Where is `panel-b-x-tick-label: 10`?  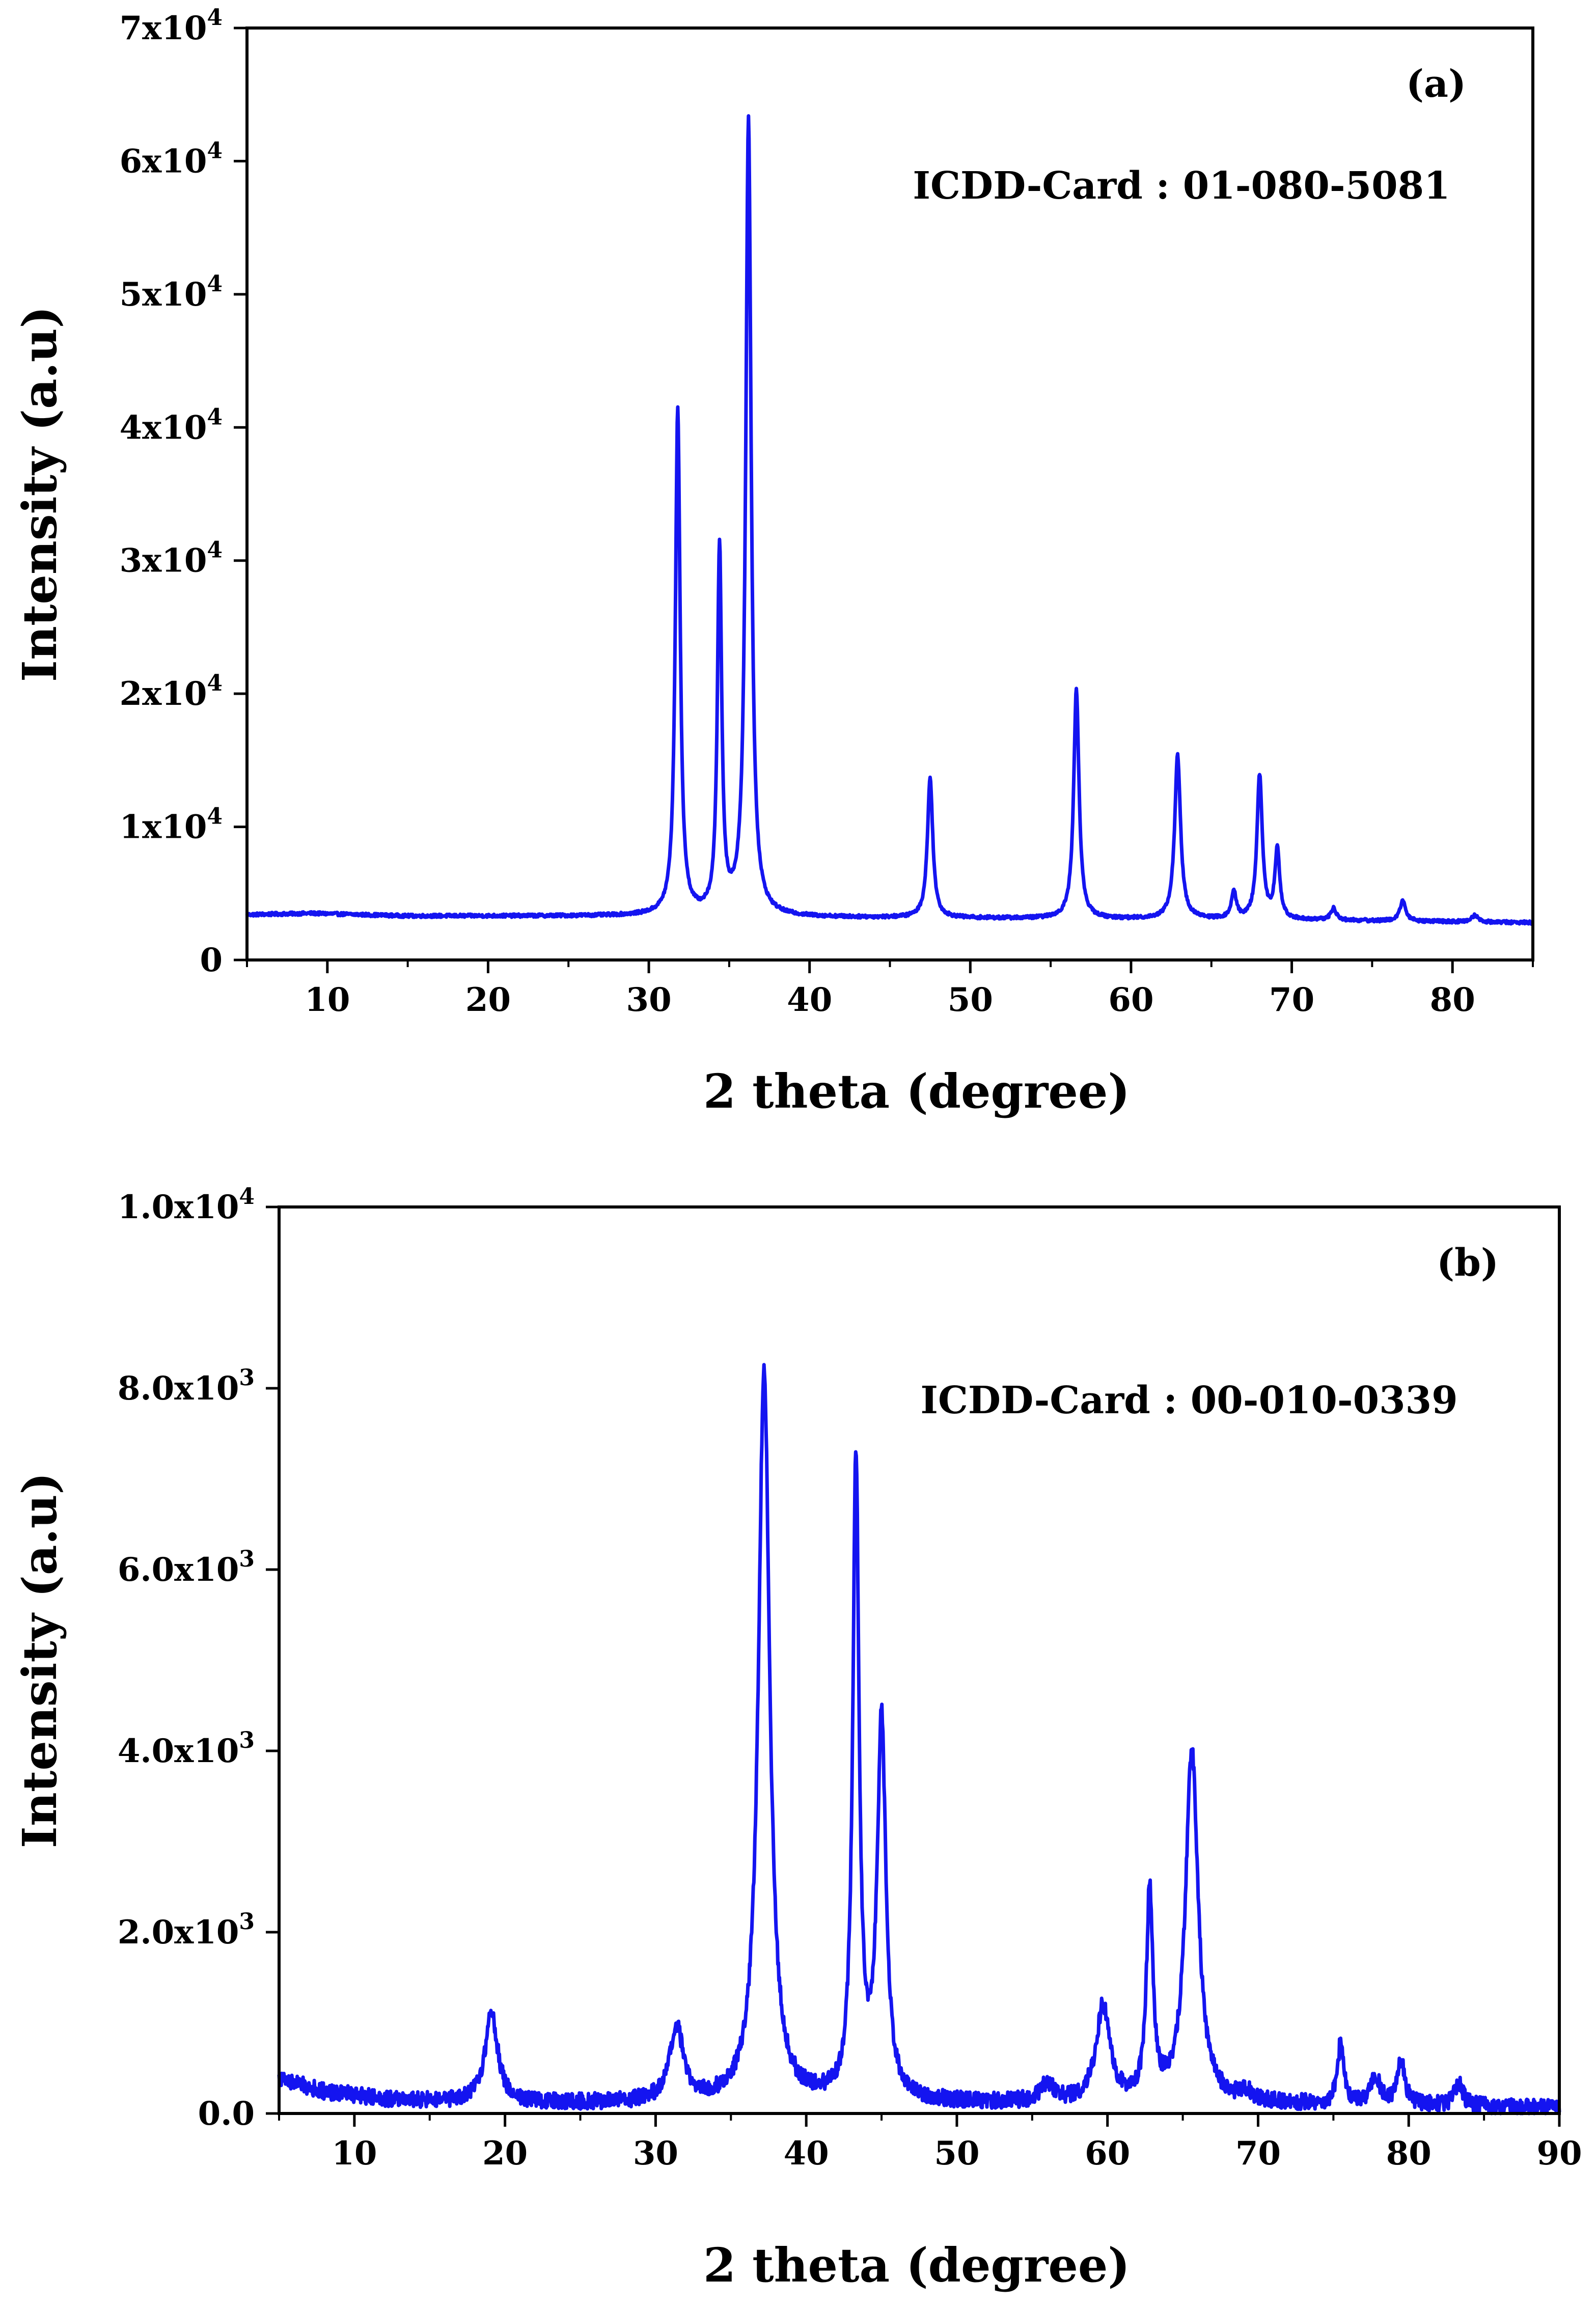
panel-b-x-tick-label: 10 is located at coordinates (354, 2153).